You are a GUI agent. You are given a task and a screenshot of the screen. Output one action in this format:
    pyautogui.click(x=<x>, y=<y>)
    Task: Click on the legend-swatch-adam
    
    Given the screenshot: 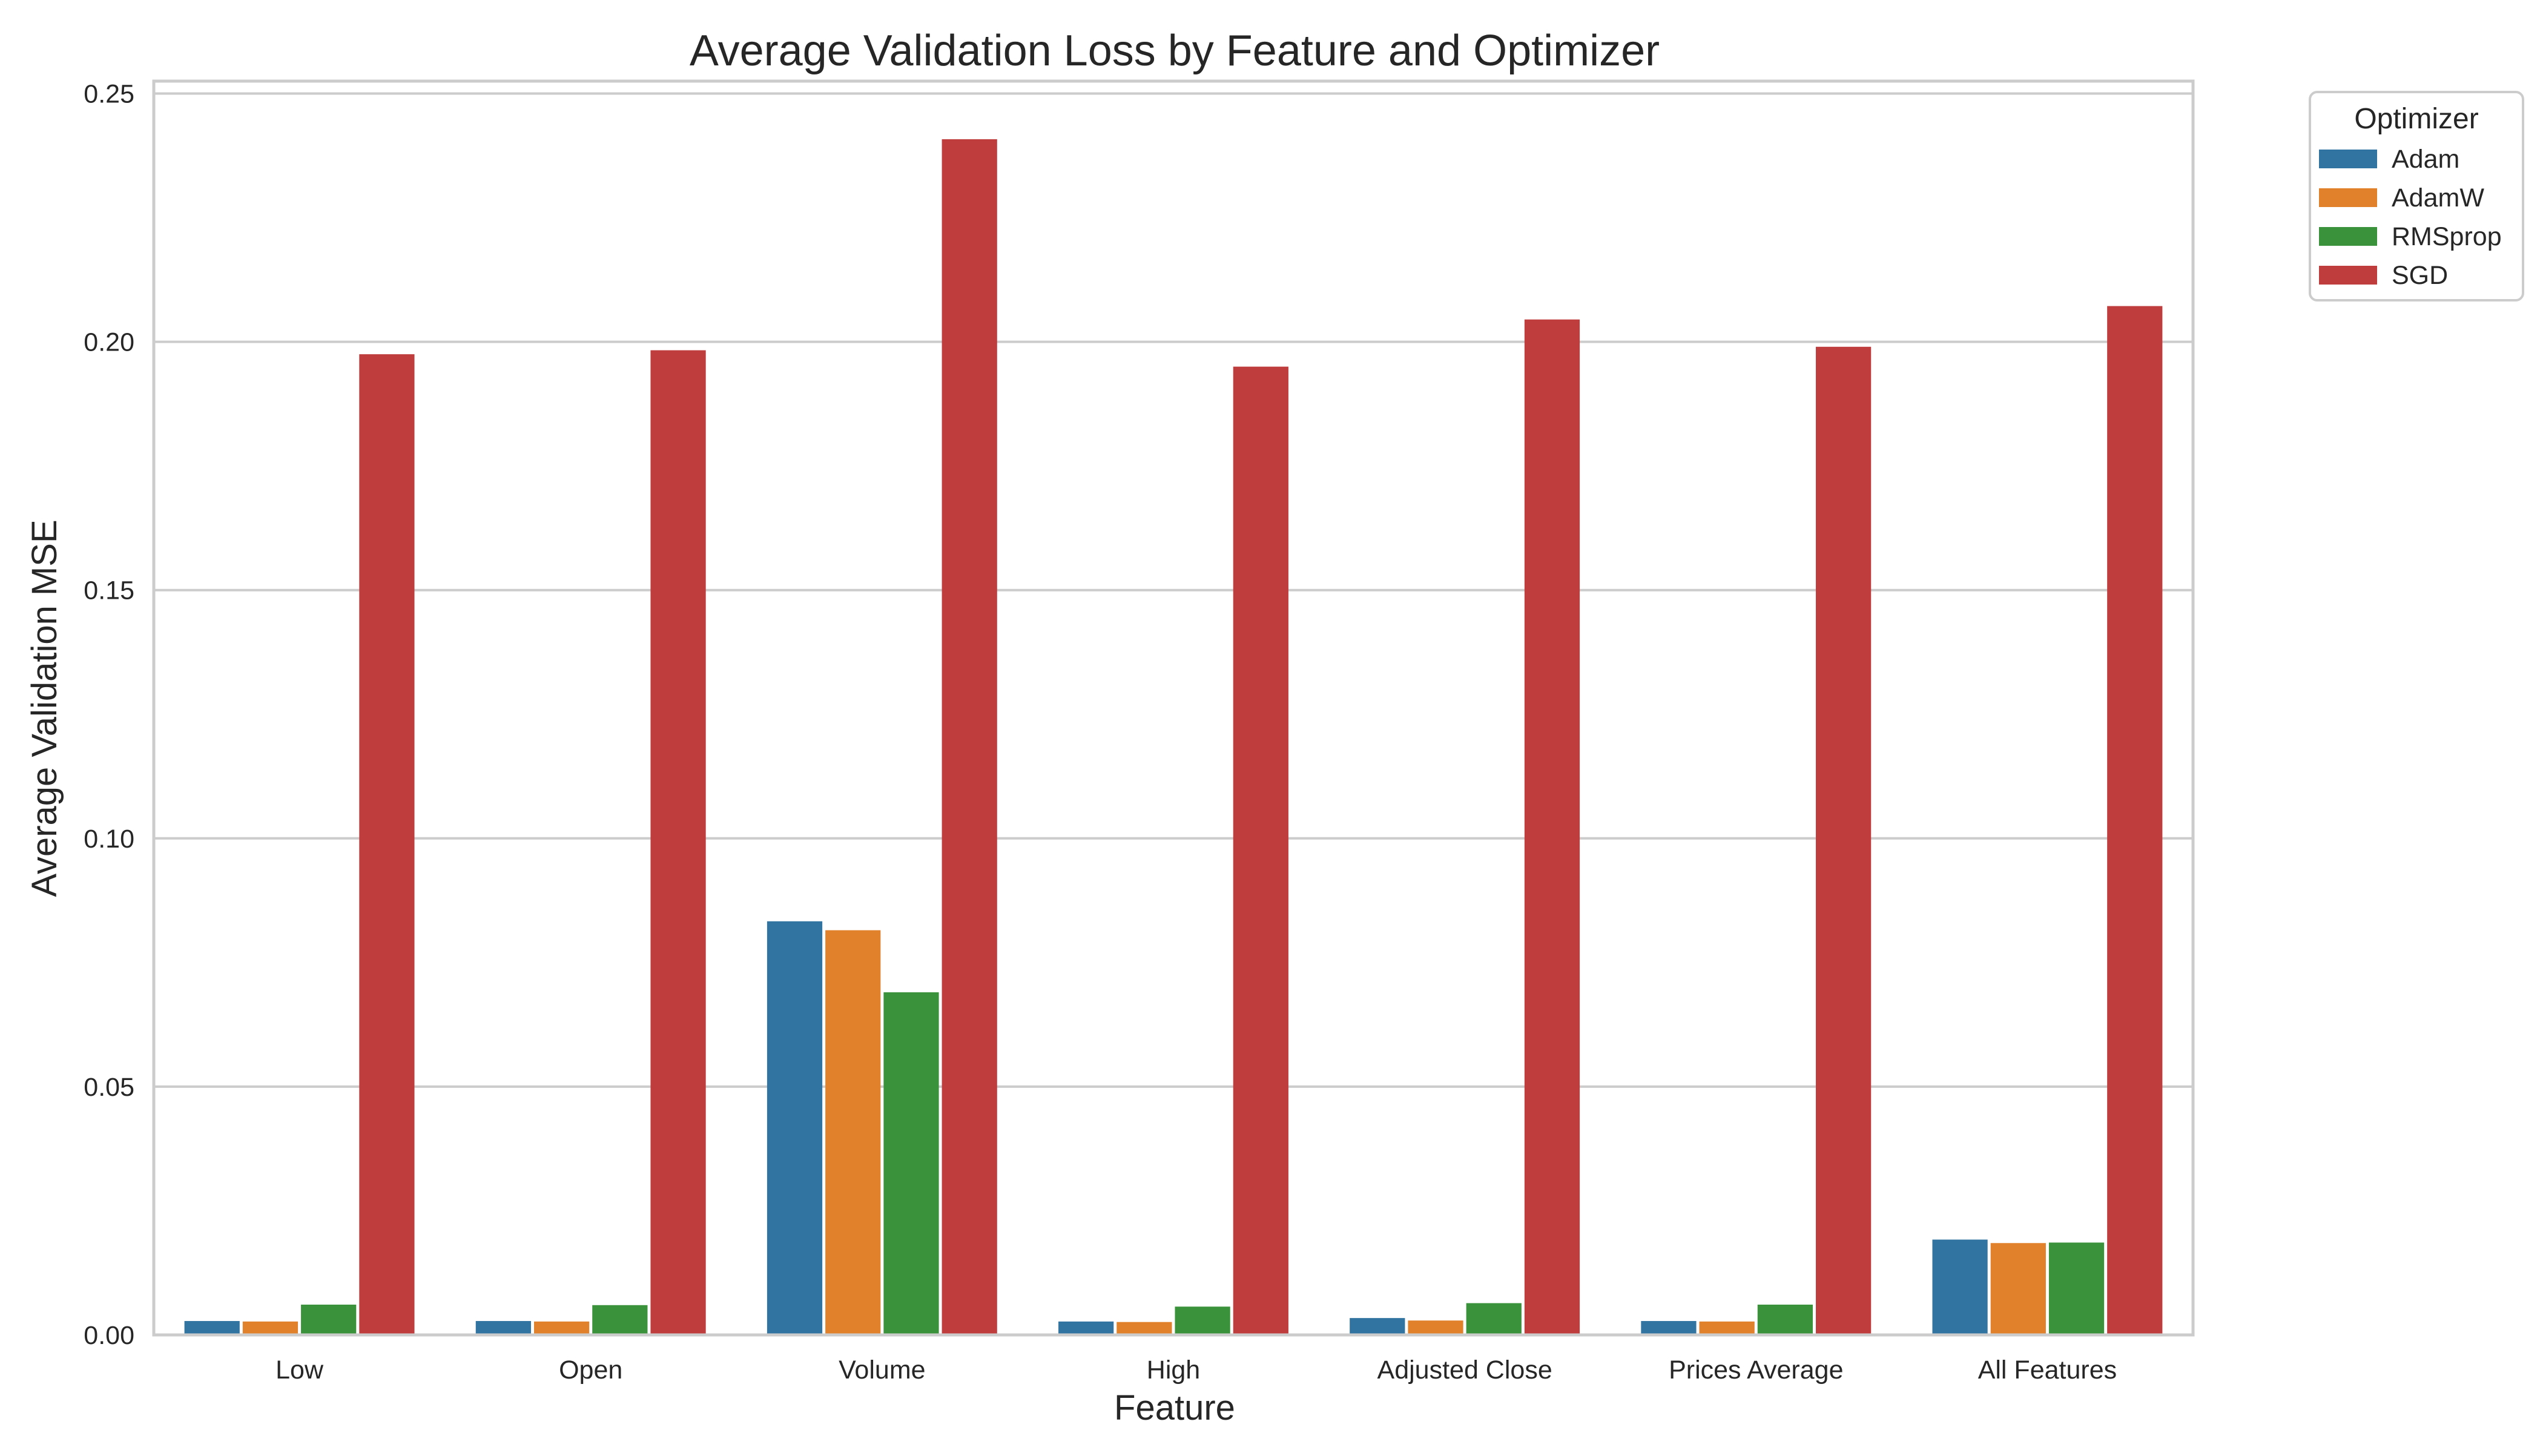 What is the action you would take?
    pyautogui.click(x=2348, y=159)
    